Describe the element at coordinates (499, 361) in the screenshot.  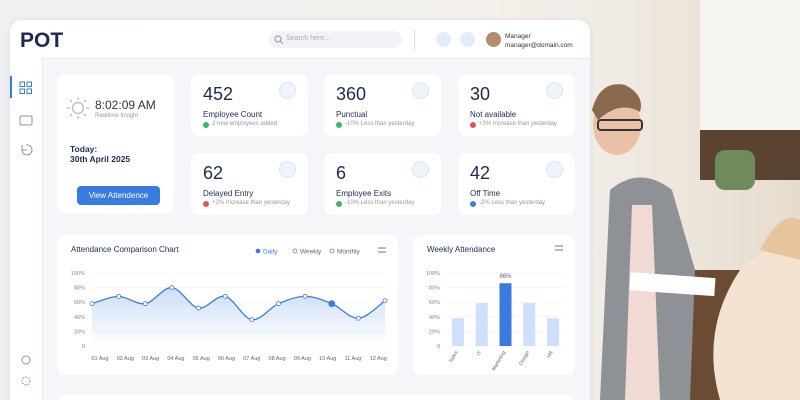
I see `x-tick-label: Marketing` at that location.